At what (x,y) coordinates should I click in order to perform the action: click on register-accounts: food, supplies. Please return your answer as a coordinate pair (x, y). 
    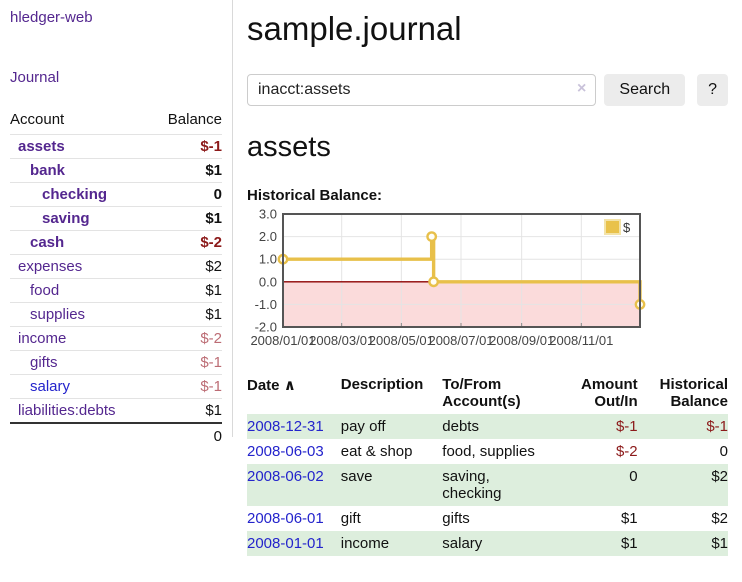
    Looking at the image, I should click on (488, 451).